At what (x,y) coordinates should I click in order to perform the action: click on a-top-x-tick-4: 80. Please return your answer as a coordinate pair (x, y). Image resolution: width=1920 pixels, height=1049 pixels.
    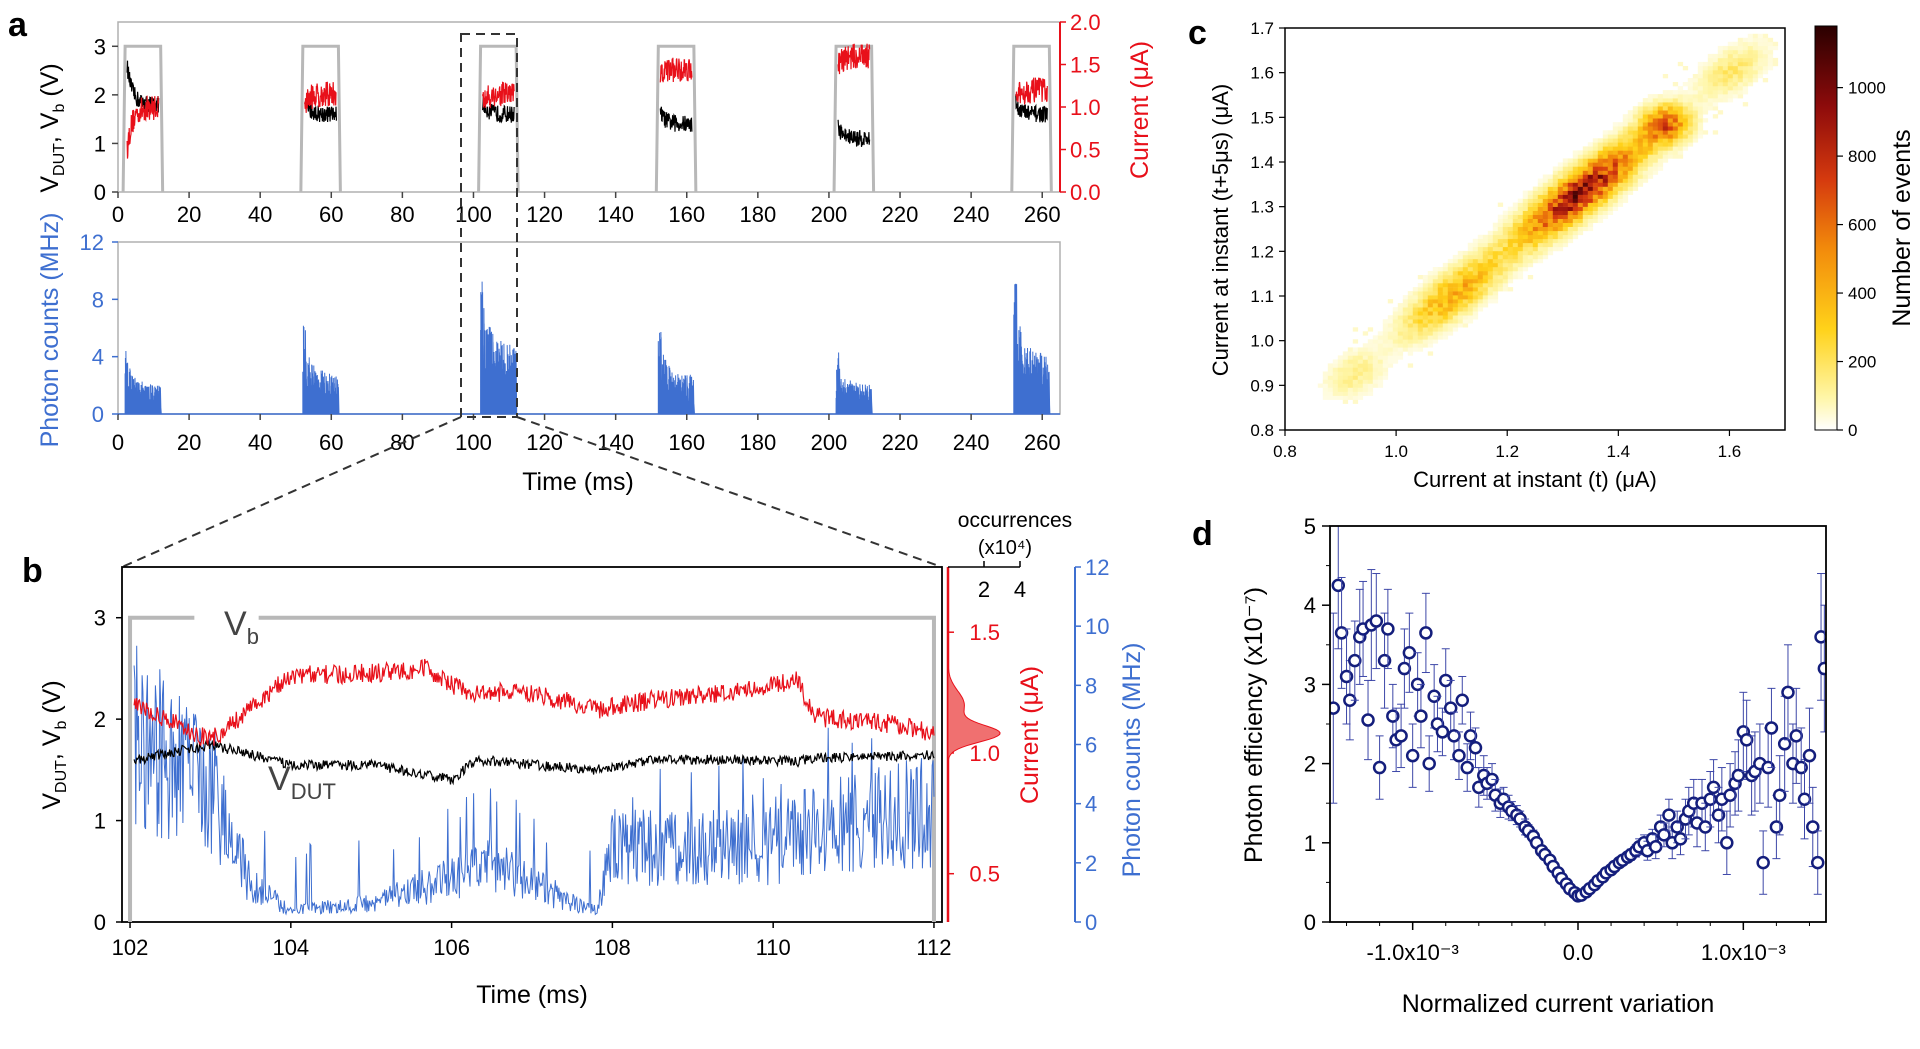
    Looking at the image, I should click on (402, 214).